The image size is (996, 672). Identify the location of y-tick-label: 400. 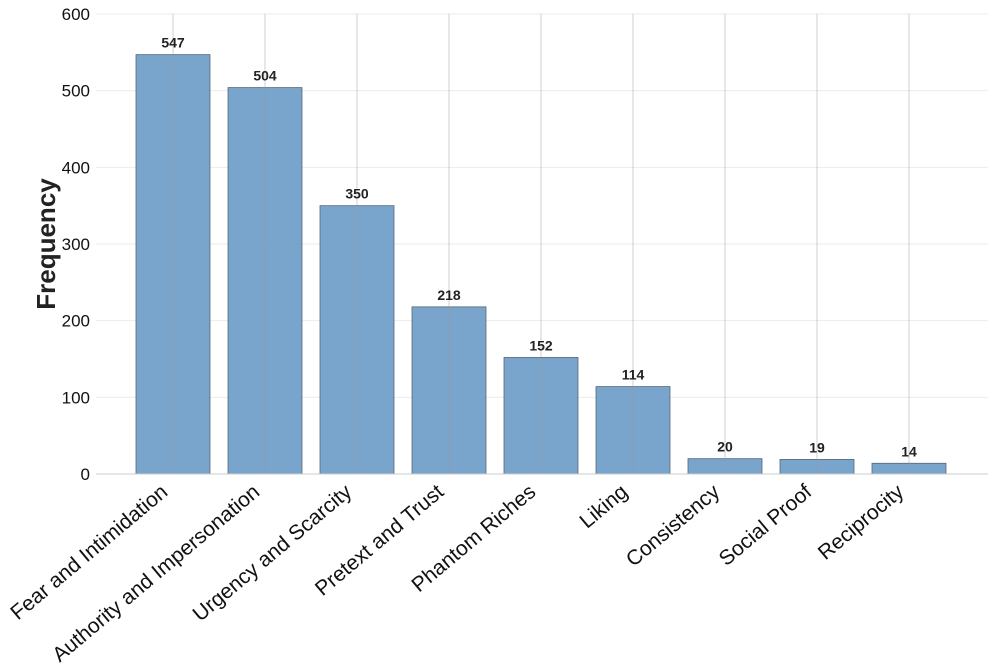
(76, 167).